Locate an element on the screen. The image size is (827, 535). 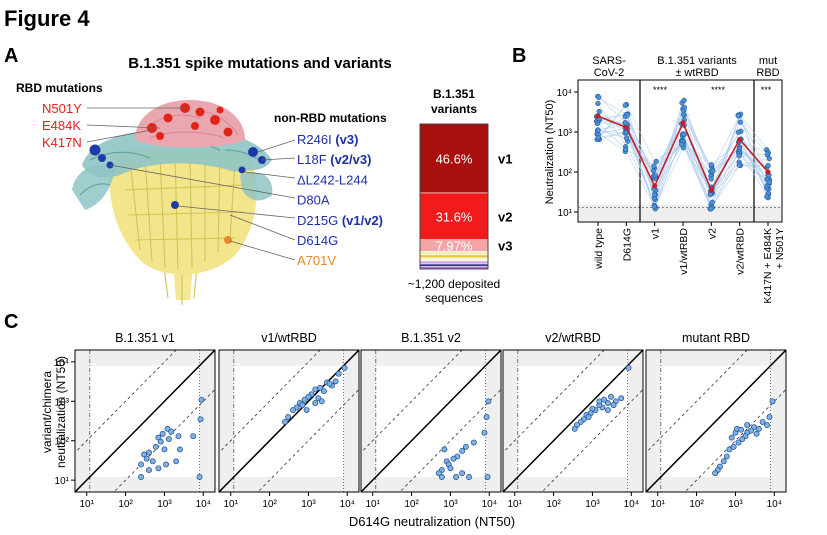
panel-b-group-label: RBD is located at coordinates (767, 73).